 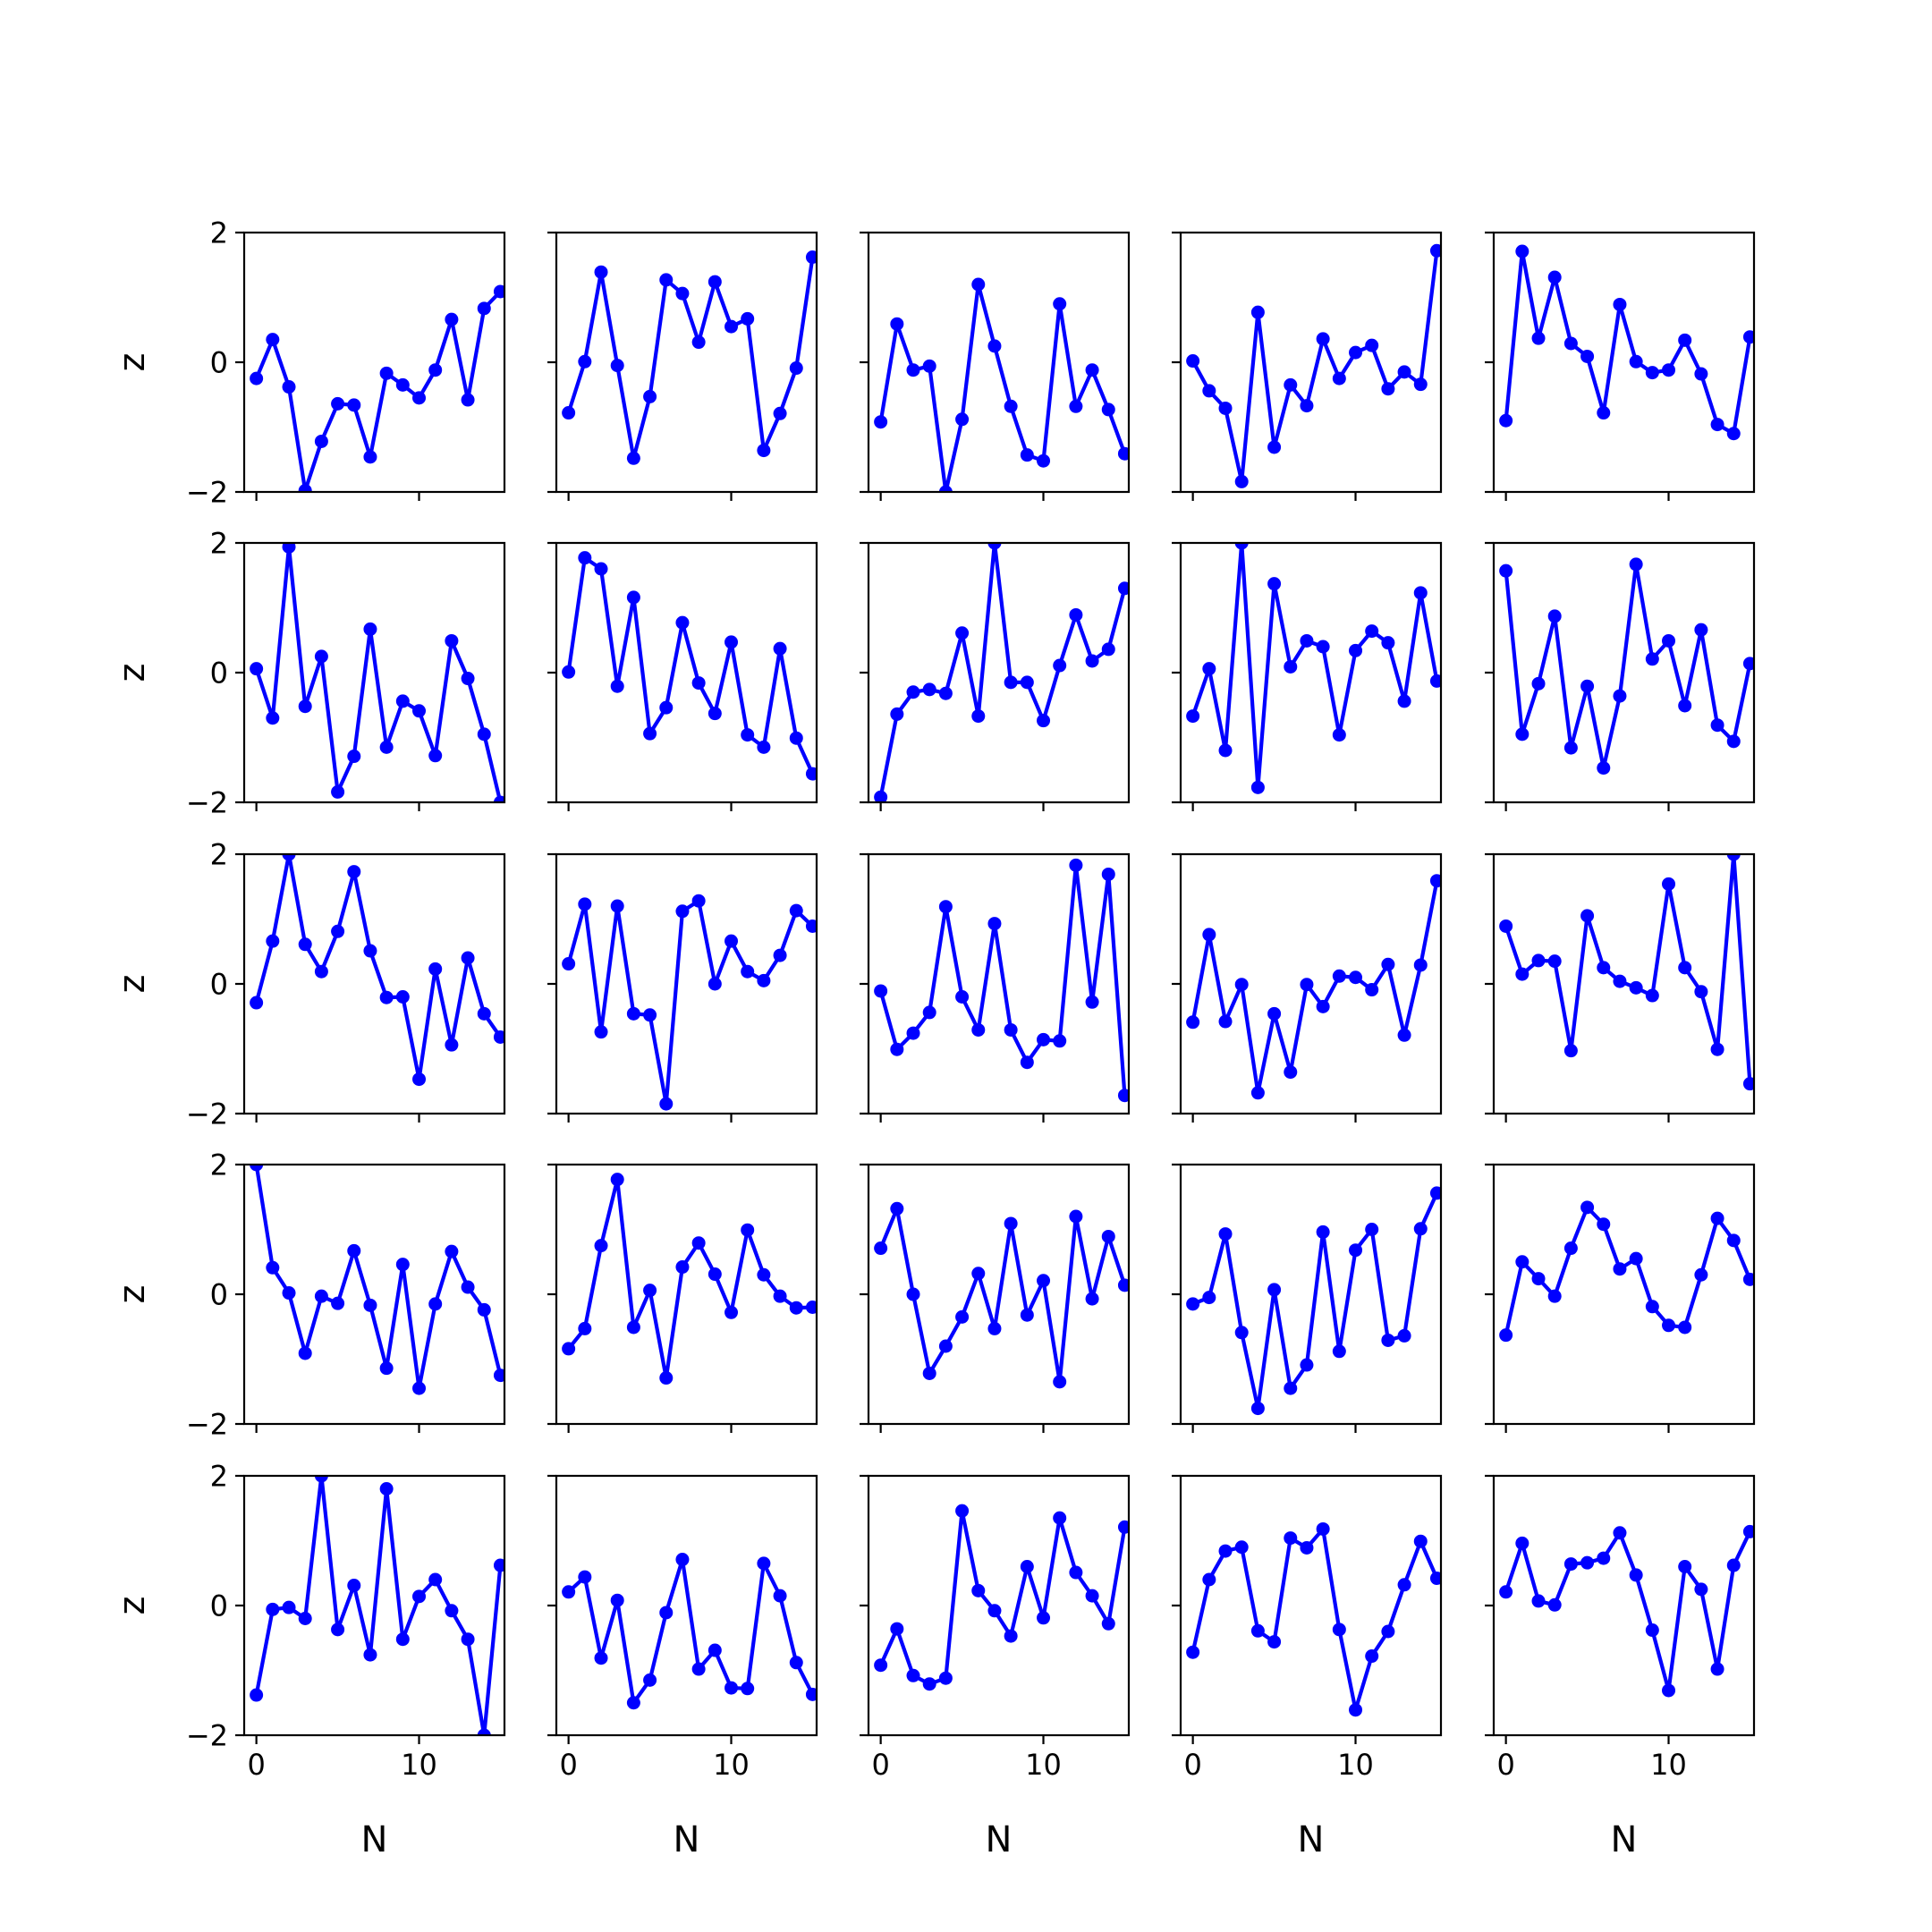 I want to click on y-tick-label: 0, so click(x=219, y=1295).